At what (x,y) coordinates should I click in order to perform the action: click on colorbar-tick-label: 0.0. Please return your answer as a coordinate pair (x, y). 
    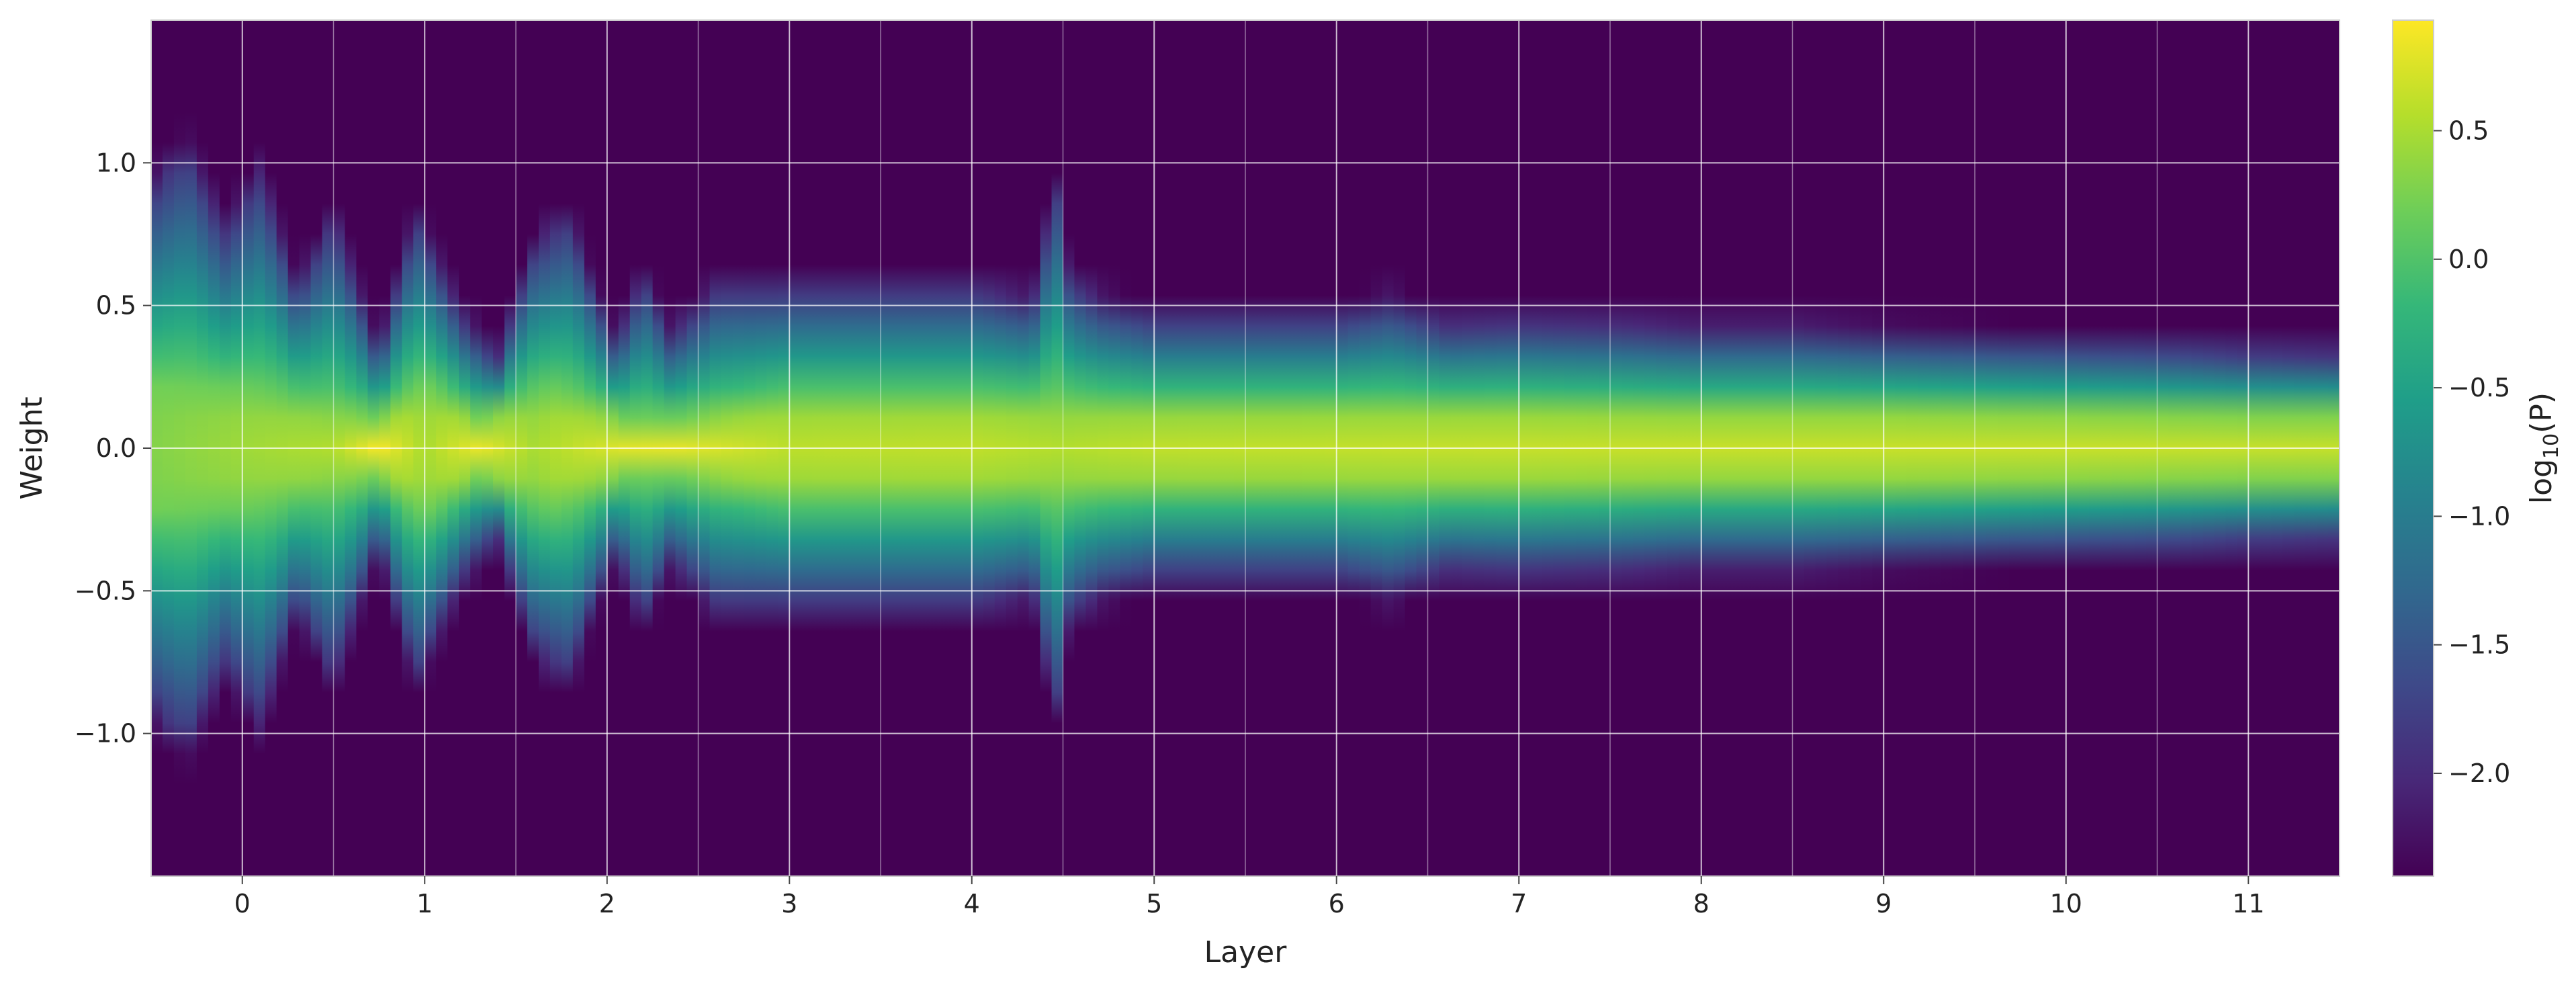
    Looking at the image, I should click on (2468, 259).